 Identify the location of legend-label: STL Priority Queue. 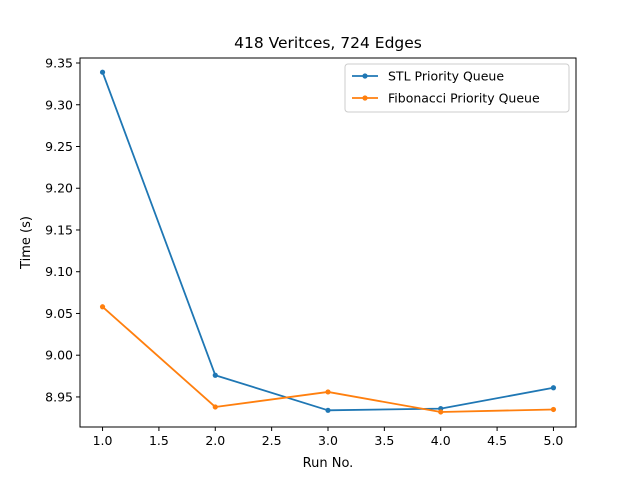
(446, 76).